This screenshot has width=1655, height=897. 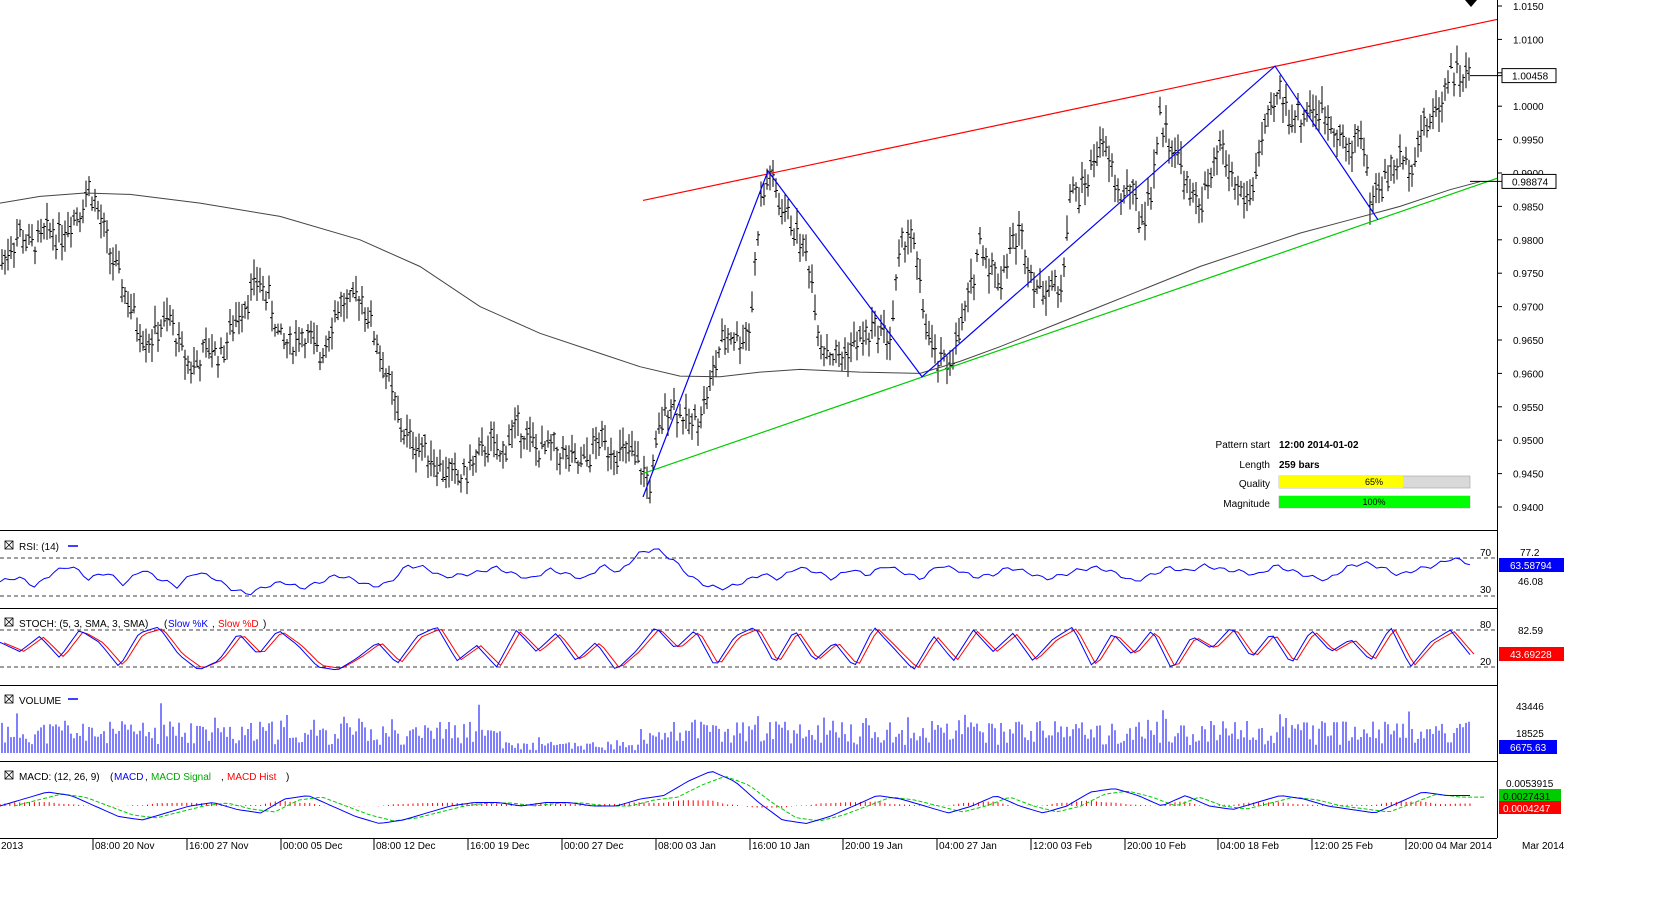 I want to click on stoch-level-20-label: 20, so click(x=1486, y=662).